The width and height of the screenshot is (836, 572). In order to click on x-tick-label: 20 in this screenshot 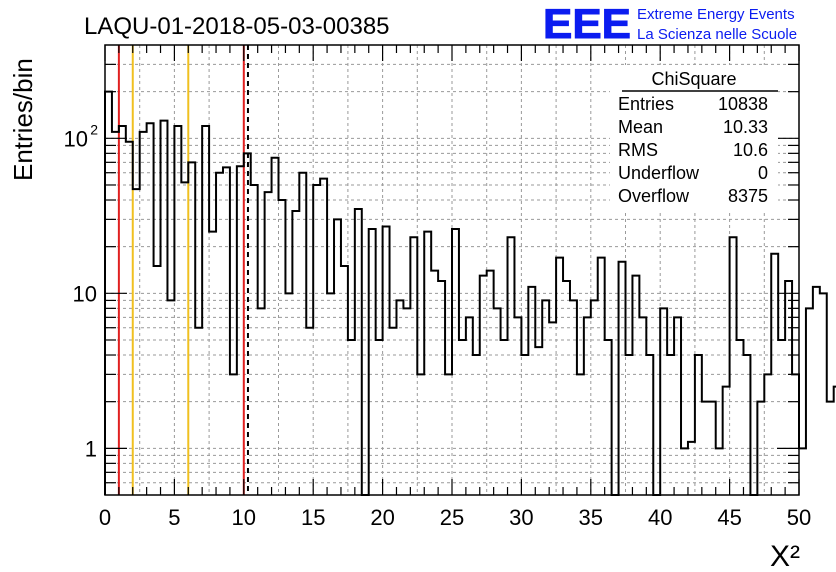, I will do `click(382, 517)`.